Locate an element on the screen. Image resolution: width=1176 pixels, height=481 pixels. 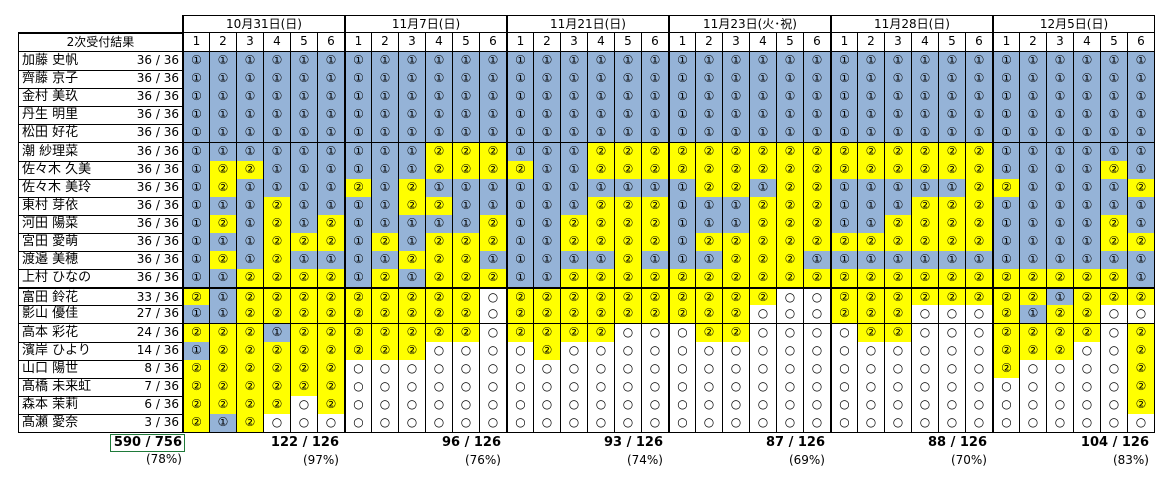
slot-header: 4 is located at coordinates (763, 42).